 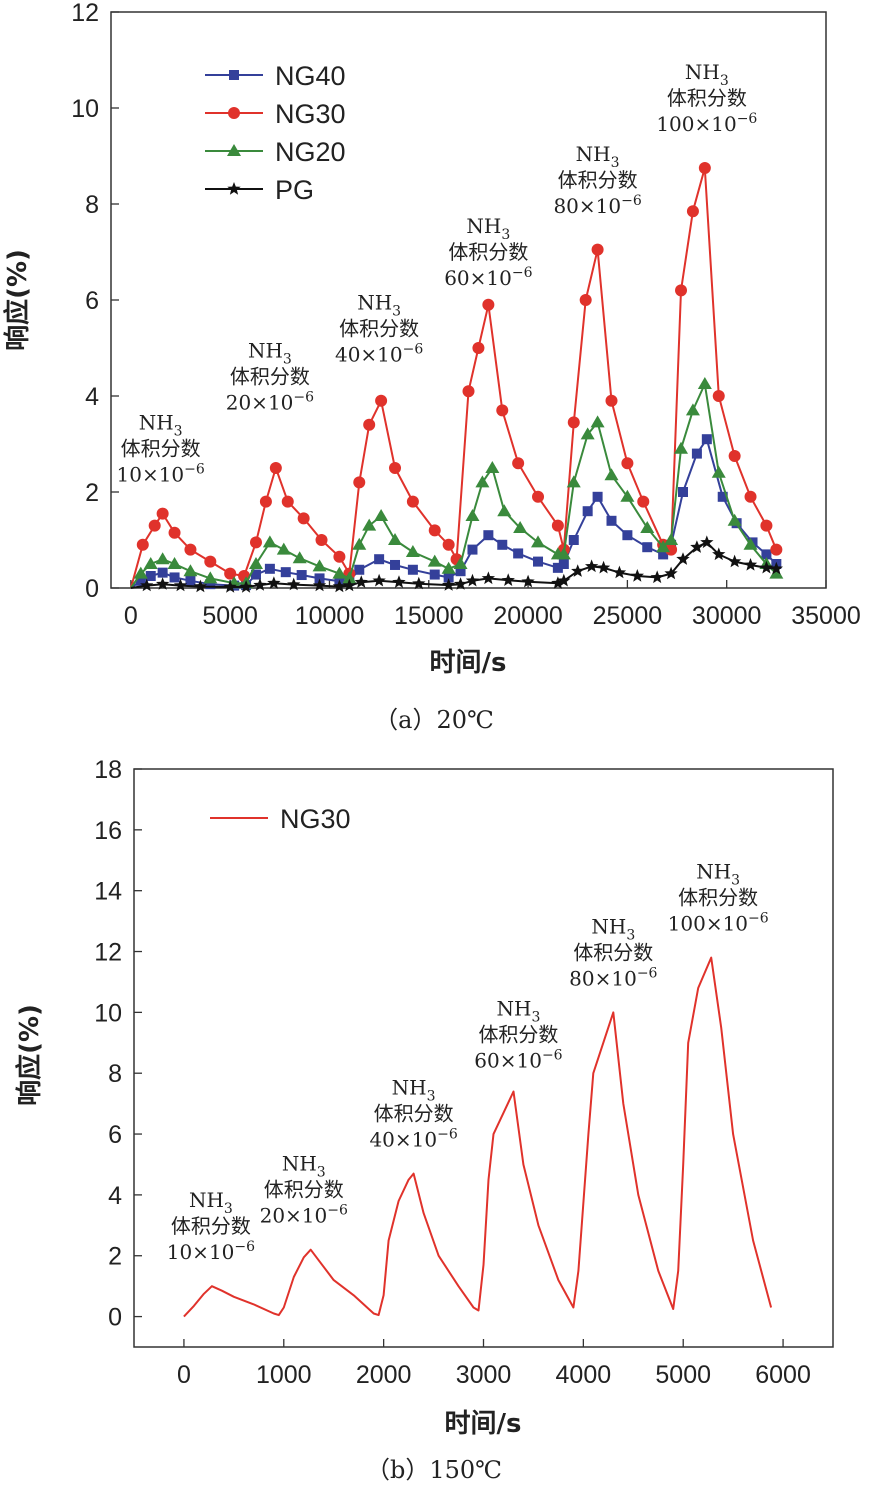 What do you see at coordinates (92, 397) in the screenshot?
I see `y-tick-label: 4` at bounding box center [92, 397].